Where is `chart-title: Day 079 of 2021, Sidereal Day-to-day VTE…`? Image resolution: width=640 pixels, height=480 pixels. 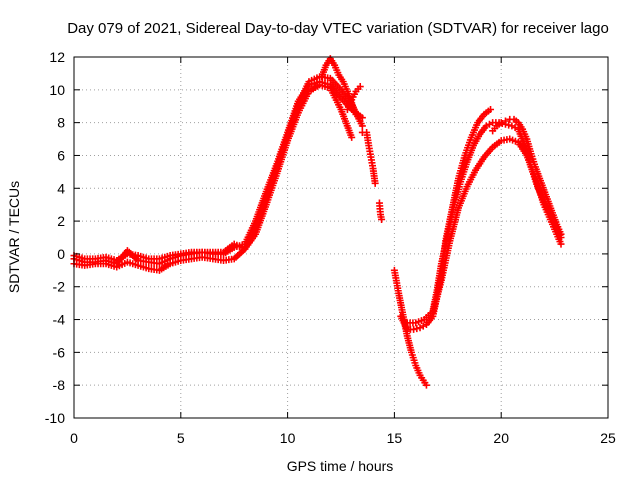 chart-title: Day 079 of 2021, Sidereal Day-to-day VTE… is located at coordinates (338, 28).